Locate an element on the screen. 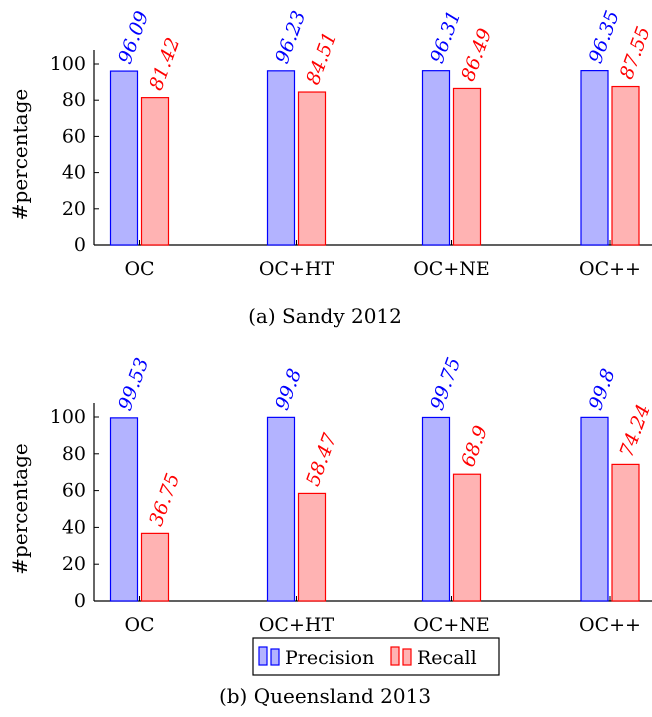 The width and height of the screenshot is (652, 717). precision-data-label: 96.23 is located at coordinates (290, 37).